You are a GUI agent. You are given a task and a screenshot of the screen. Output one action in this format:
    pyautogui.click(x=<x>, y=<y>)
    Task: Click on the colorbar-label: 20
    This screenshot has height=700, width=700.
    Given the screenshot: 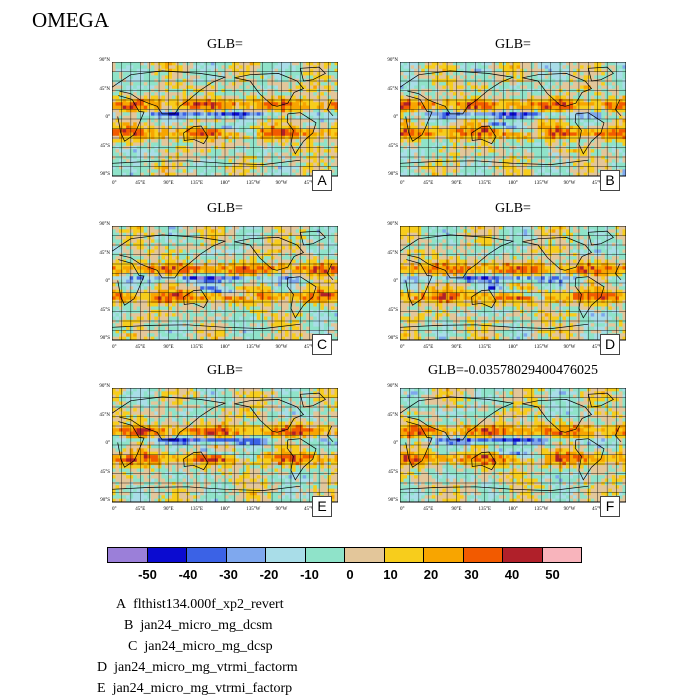 What is the action you would take?
    pyautogui.click(x=431, y=574)
    